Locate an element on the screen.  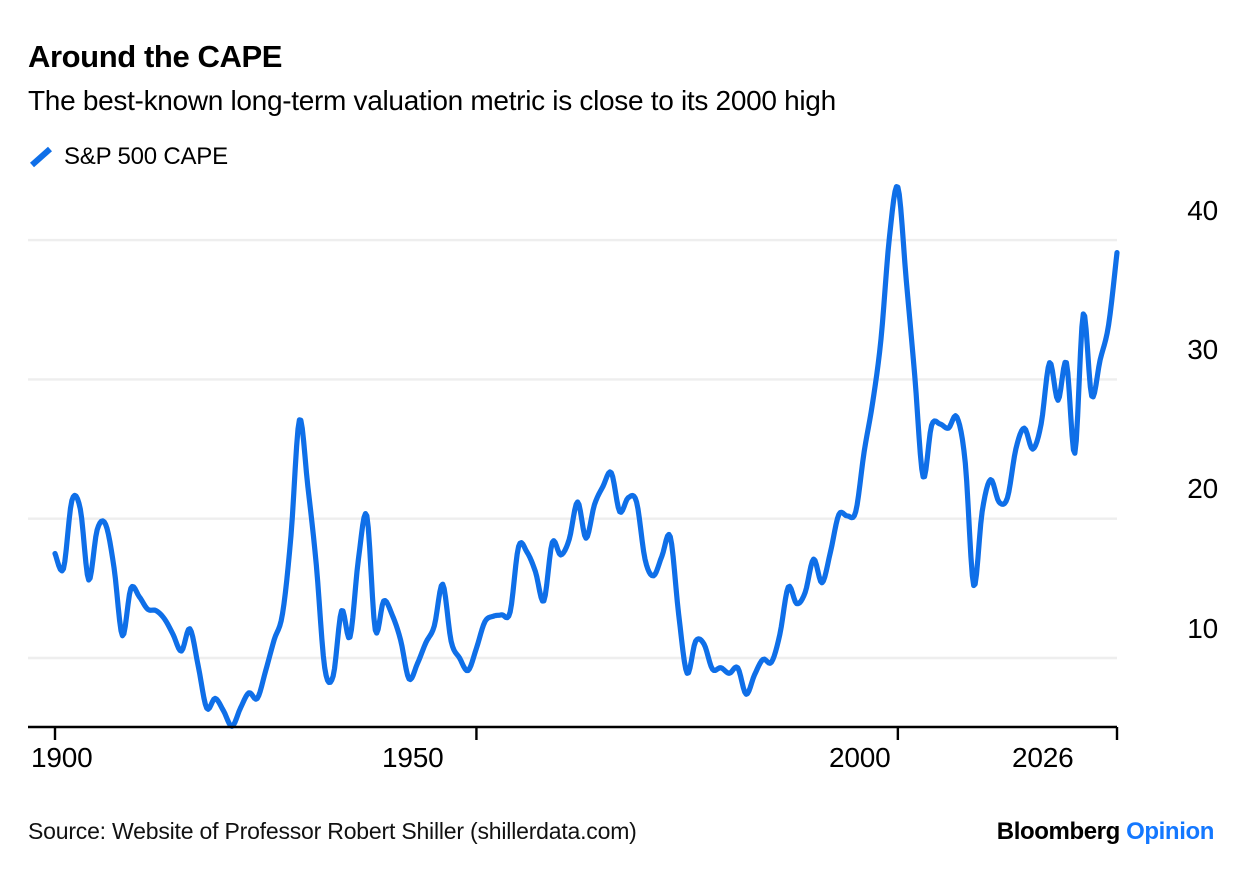
x-axis-tick-marks is located at coordinates (586, 733).